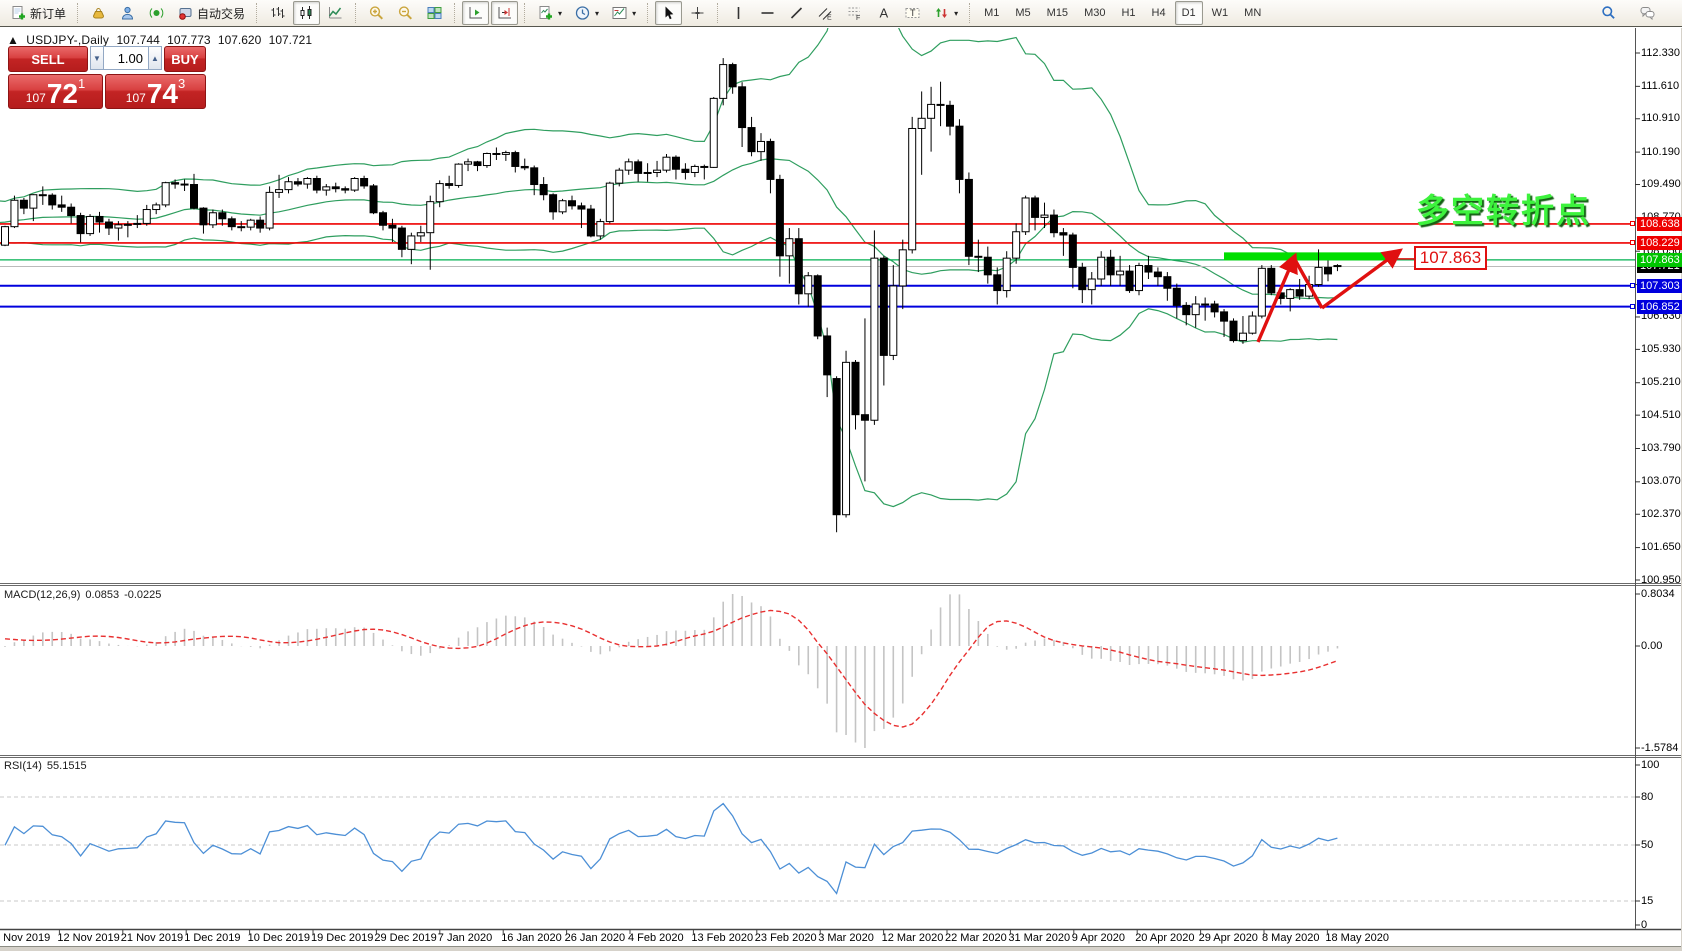 This screenshot has width=1682, height=951. Describe the element at coordinates (1188, 13) in the screenshot. I see `timeframe-d1-button: D1` at that location.